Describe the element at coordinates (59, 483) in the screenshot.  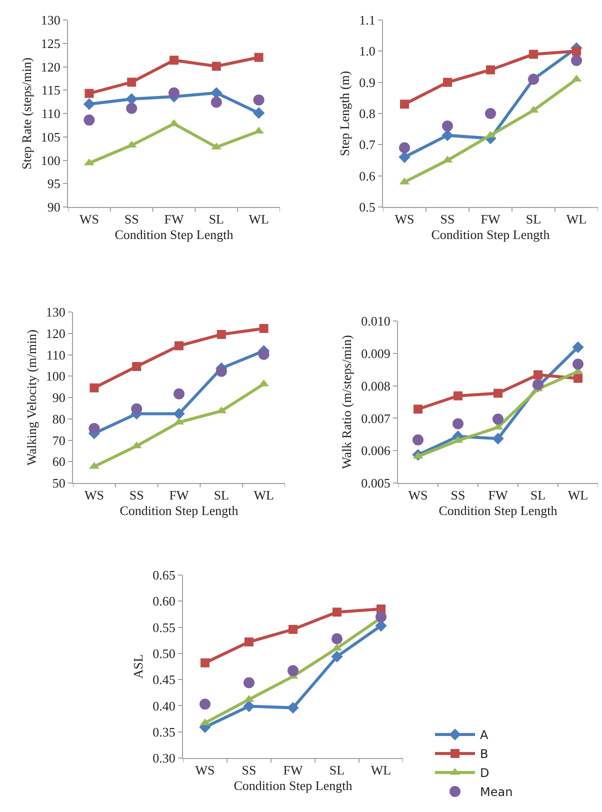
I see `y-tick-label: 50` at that location.